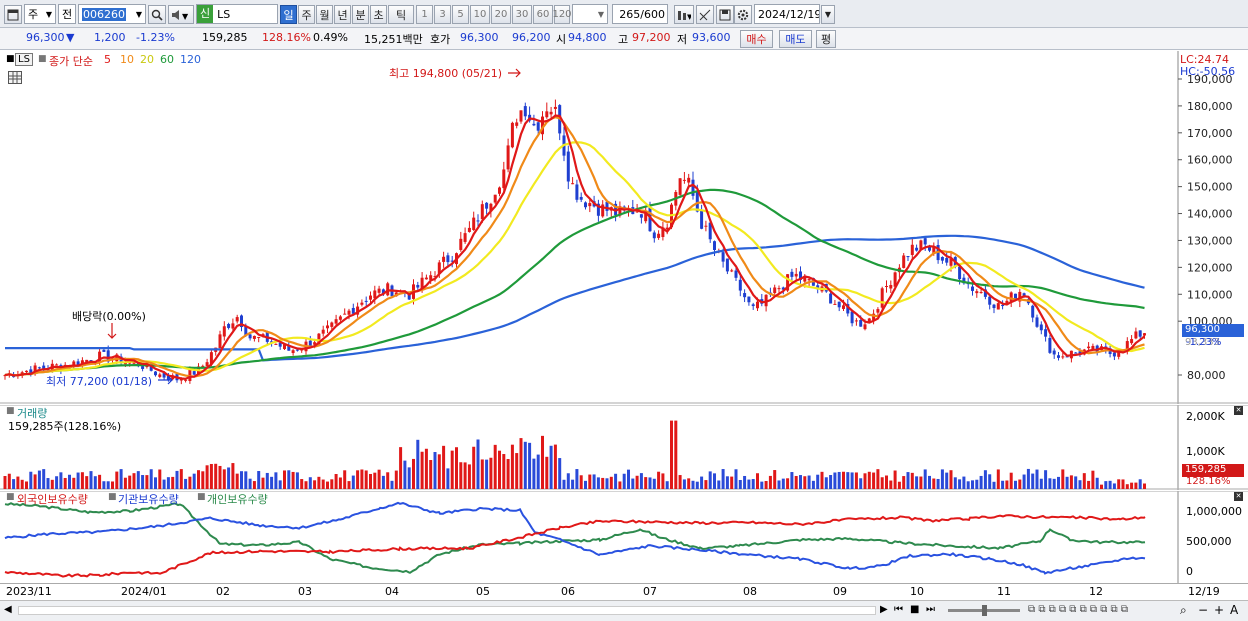 The image size is (1248, 621). I want to click on zoom-search-icon: ⌕, so click(1183, 610).